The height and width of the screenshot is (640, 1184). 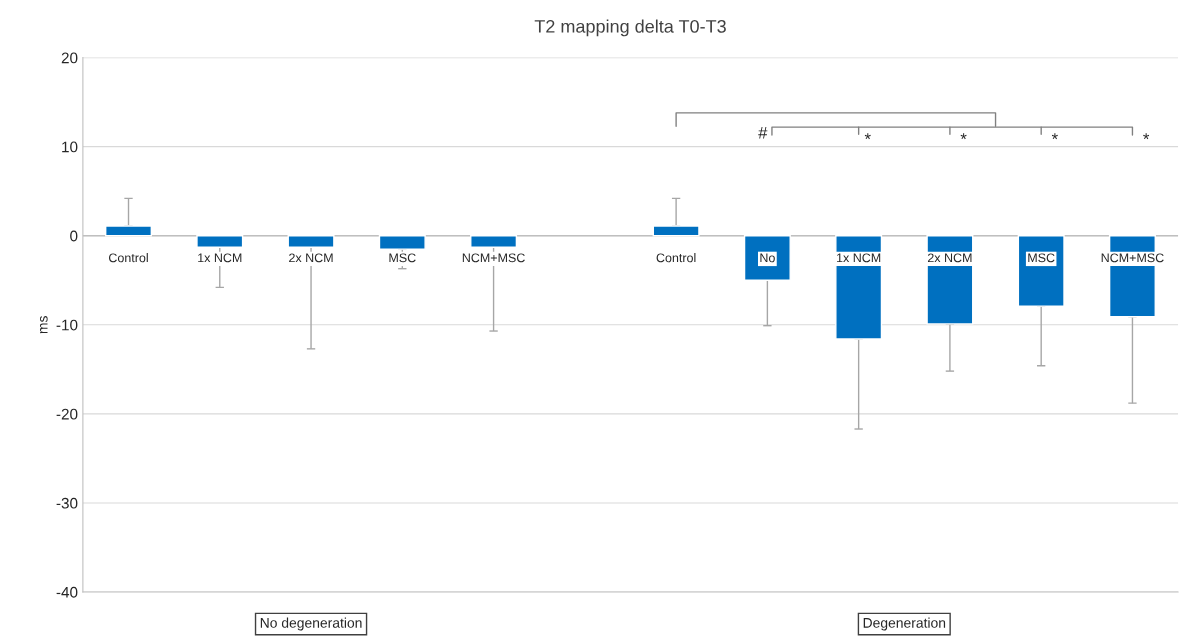 I want to click on y-tick-label: 20, so click(x=69, y=58).